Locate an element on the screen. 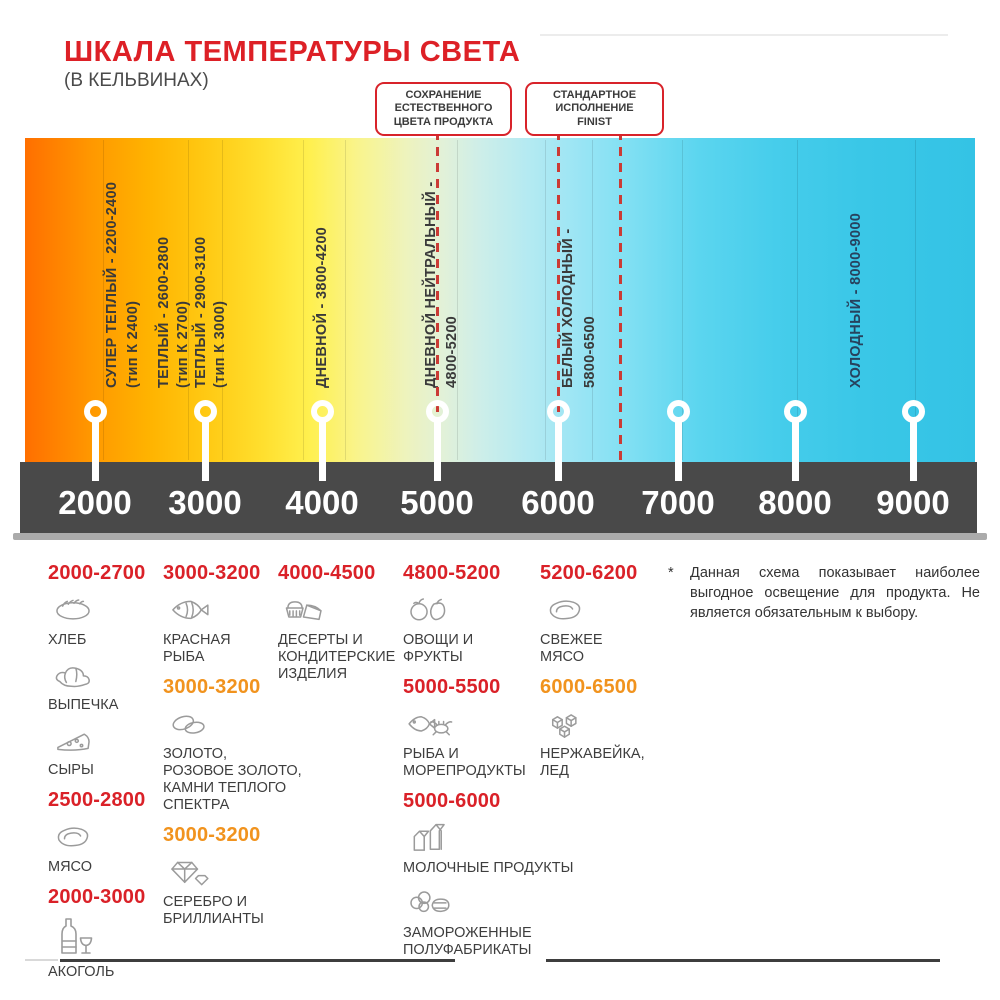 This screenshot has width=1000, height=1000. croissant-icon is located at coordinates (96, 675).